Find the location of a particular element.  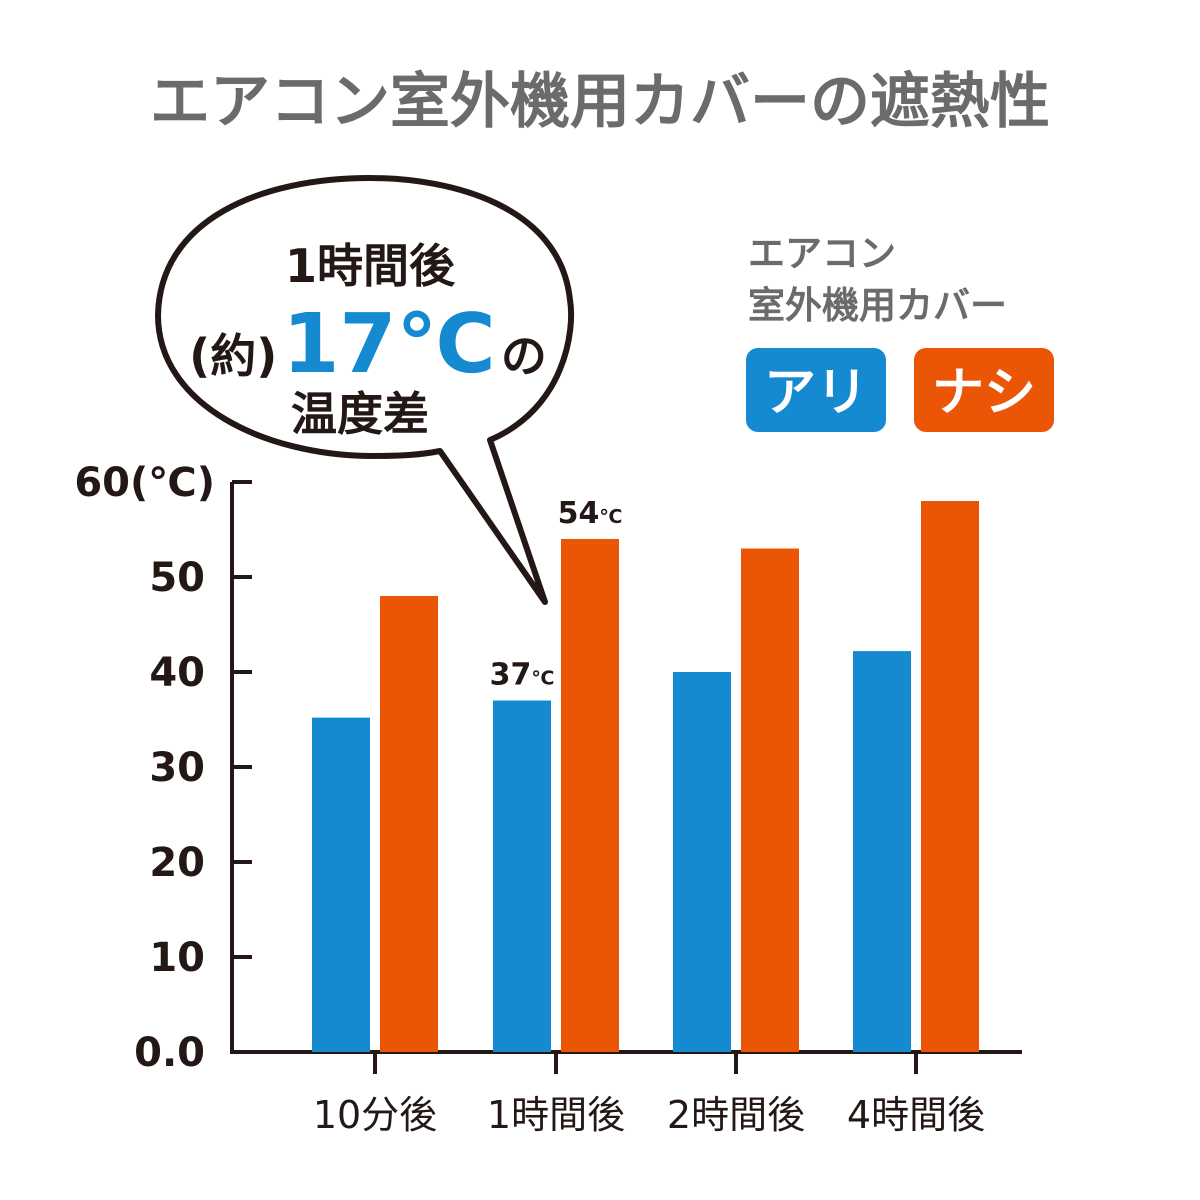

annotation-line1: 1時間後 is located at coordinates (370, 266).